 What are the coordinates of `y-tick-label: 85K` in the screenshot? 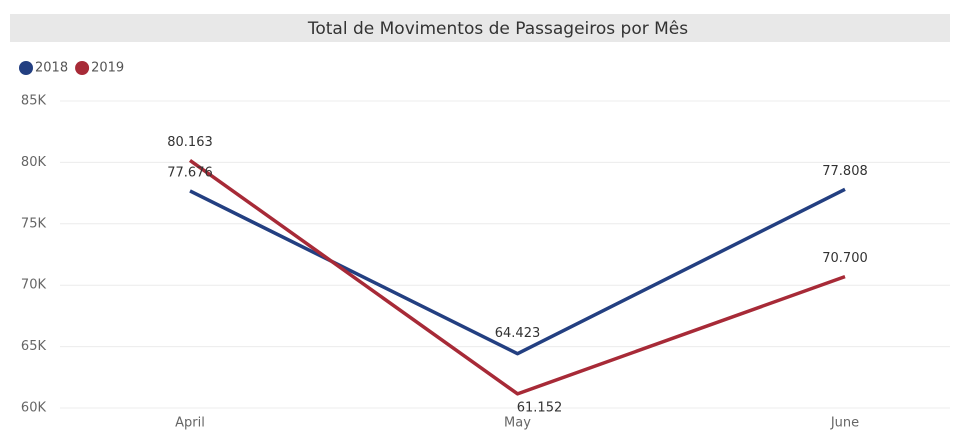 It's located at (34, 101).